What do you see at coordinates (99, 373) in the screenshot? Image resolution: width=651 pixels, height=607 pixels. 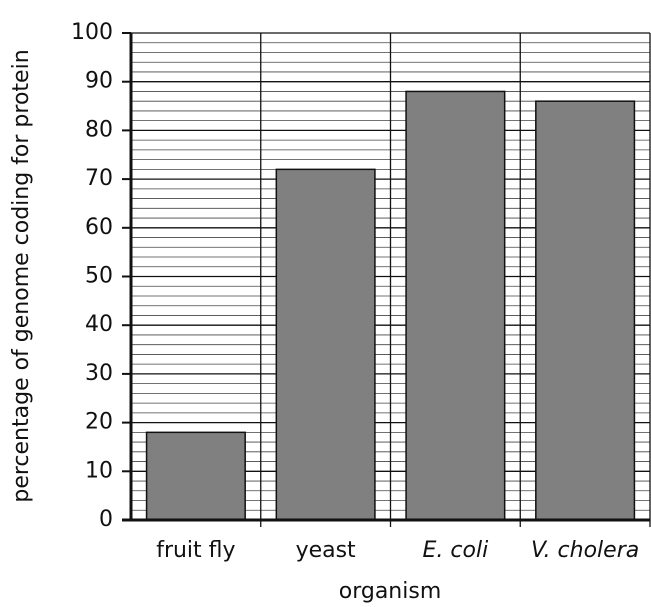 I see `y-tick-label: 30` at bounding box center [99, 373].